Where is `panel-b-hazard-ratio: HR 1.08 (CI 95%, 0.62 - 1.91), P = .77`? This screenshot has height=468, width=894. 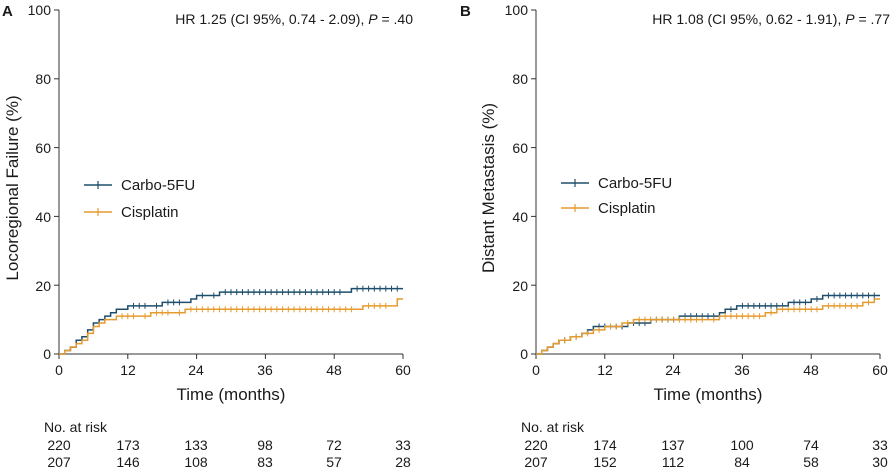 panel-b-hazard-ratio: HR 1.08 (CI 95%, 0.62 - 1.91), P = .77 is located at coordinates (771, 19).